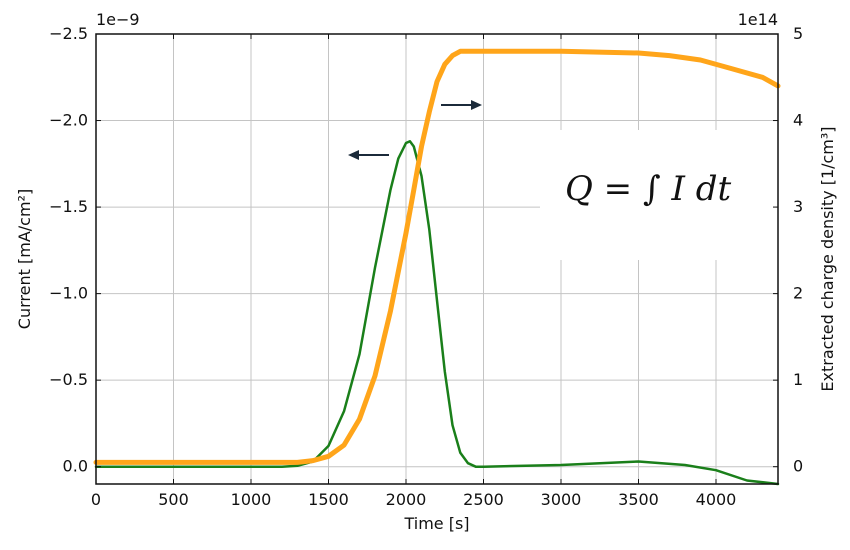 This screenshot has width=850, height=550. What do you see at coordinates (353, 155) in the screenshot?
I see `left-arrow-icon-head` at bounding box center [353, 155].